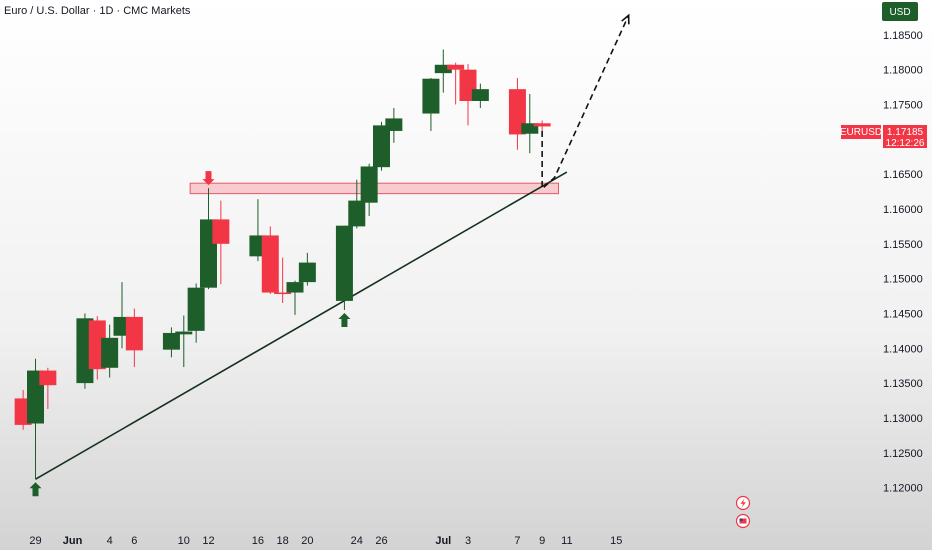  I want to click on x-tick-label: 15, so click(616, 541).